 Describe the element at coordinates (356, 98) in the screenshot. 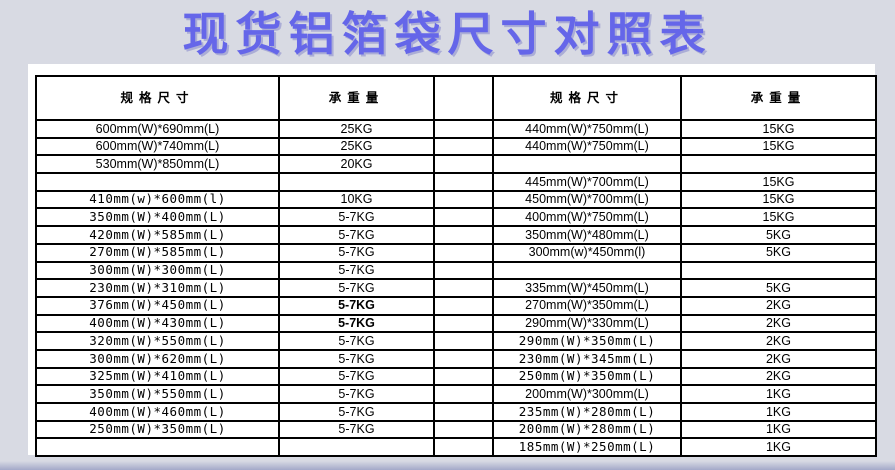

I see `column-header-weight-left: 承重量` at that location.